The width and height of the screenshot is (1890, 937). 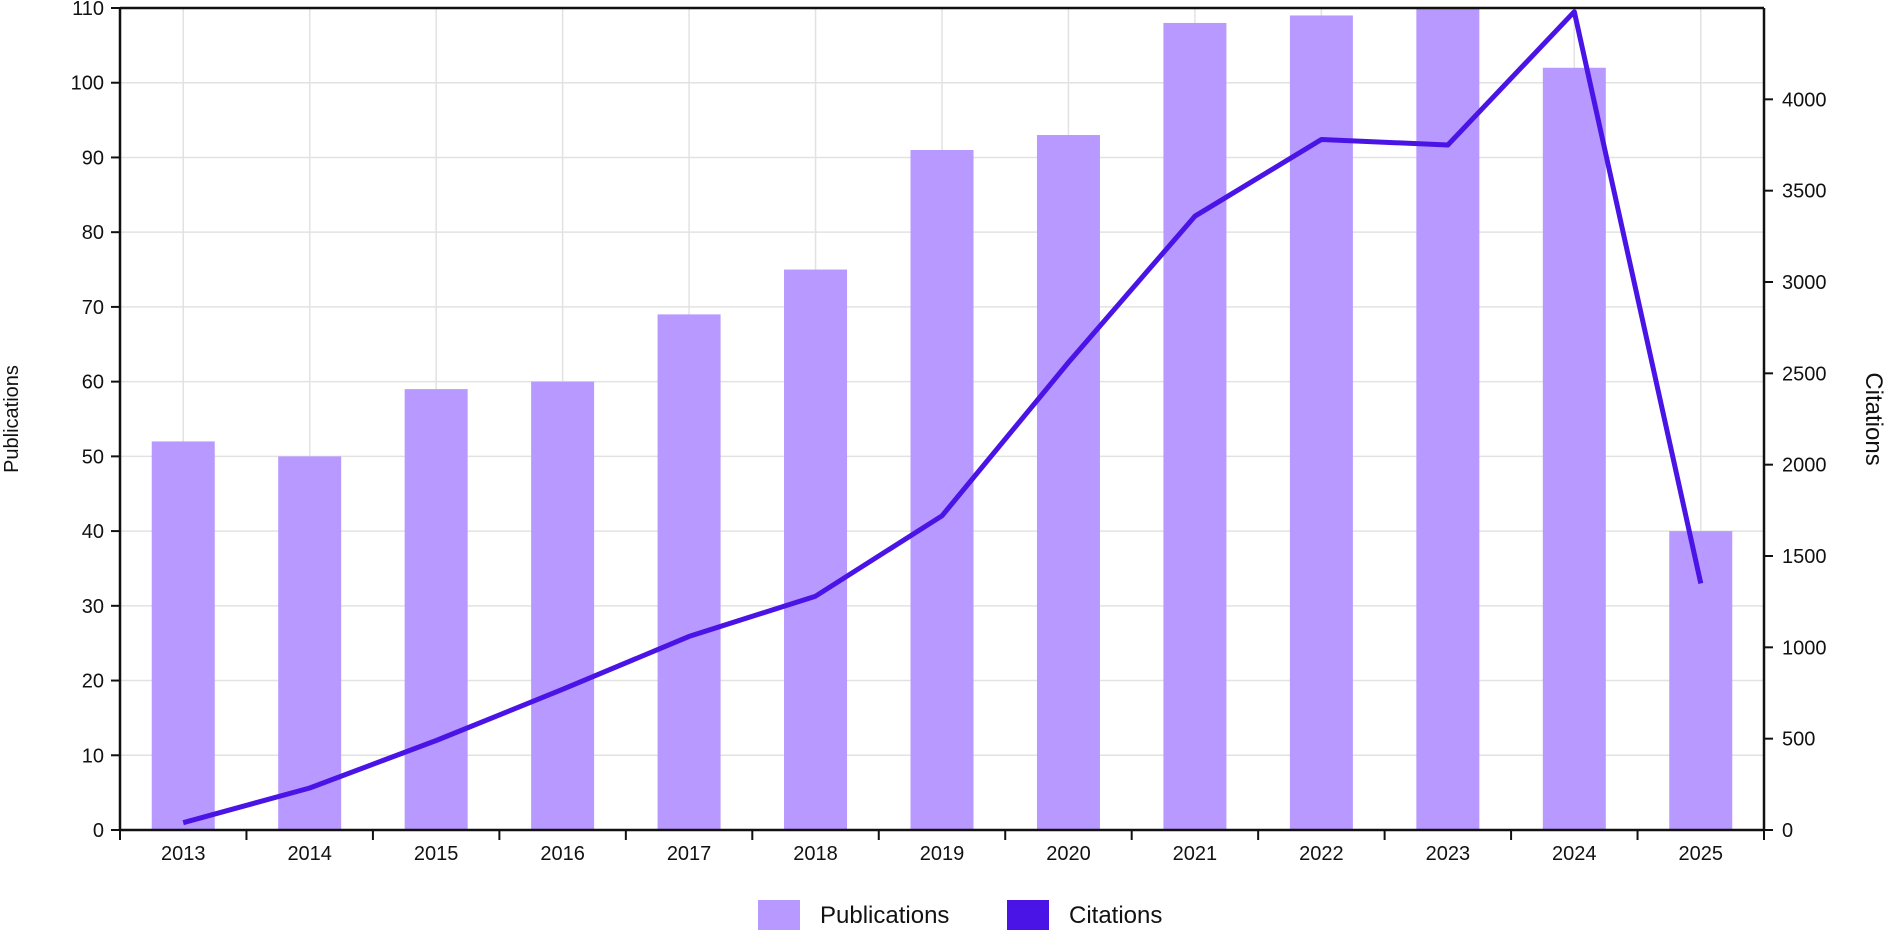 What do you see at coordinates (93, 607) in the screenshot?
I see `y-tick-label: 30` at bounding box center [93, 607].